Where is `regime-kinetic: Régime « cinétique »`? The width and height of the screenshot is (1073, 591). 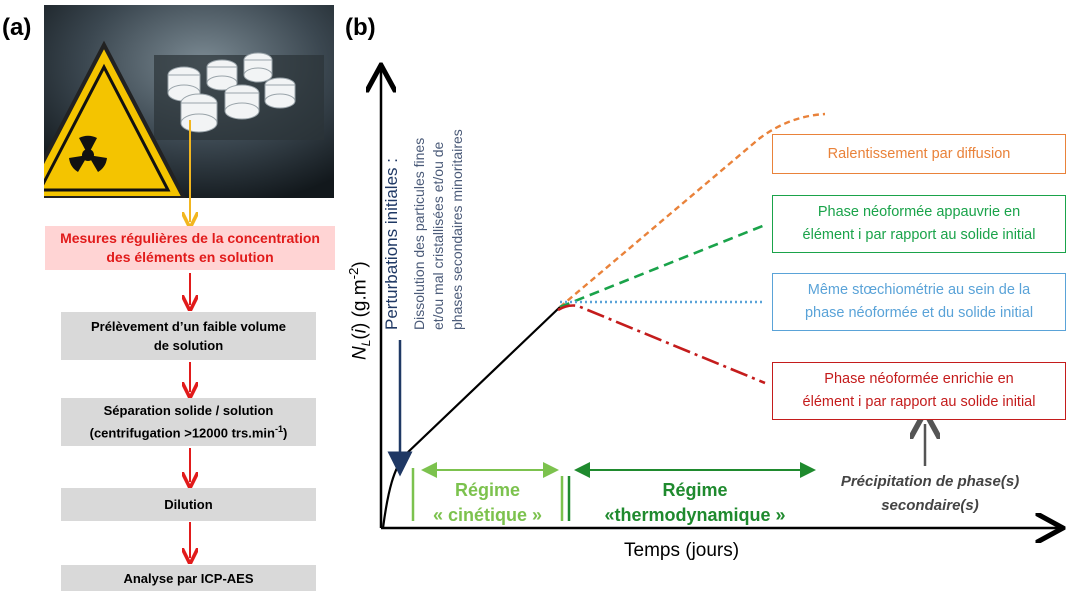 regime-kinetic: Régime « cinétique » is located at coordinates (487, 503).